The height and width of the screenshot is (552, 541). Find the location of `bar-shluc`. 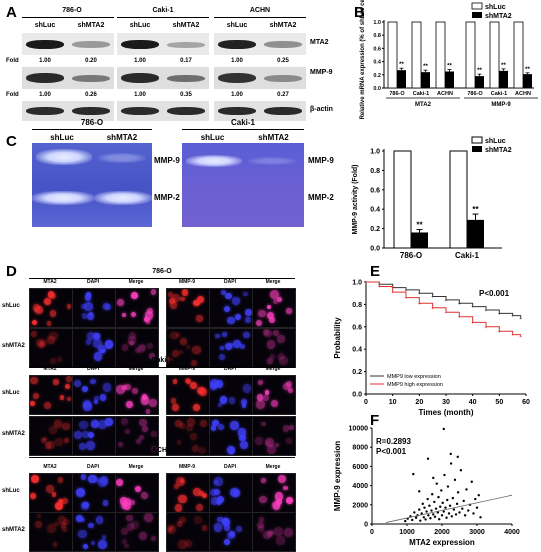

bar-shluc is located at coordinates (440, 55).